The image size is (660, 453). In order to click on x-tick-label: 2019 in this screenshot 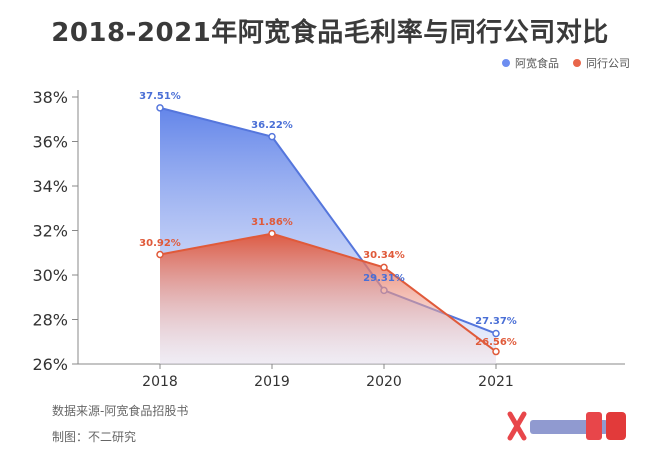, I will do `click(272, 382)`.